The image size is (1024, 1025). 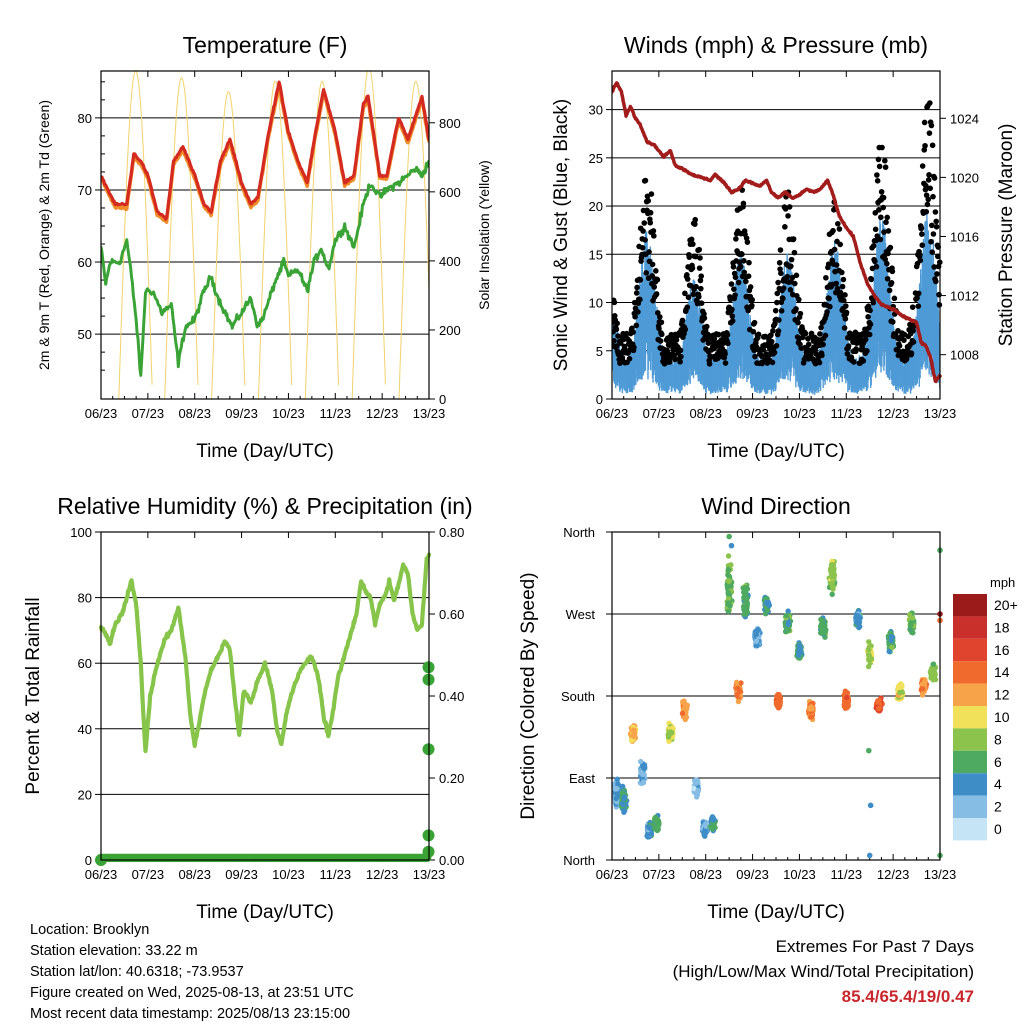 I want to click on legend-label: 14, so click(x=1002, y=672).